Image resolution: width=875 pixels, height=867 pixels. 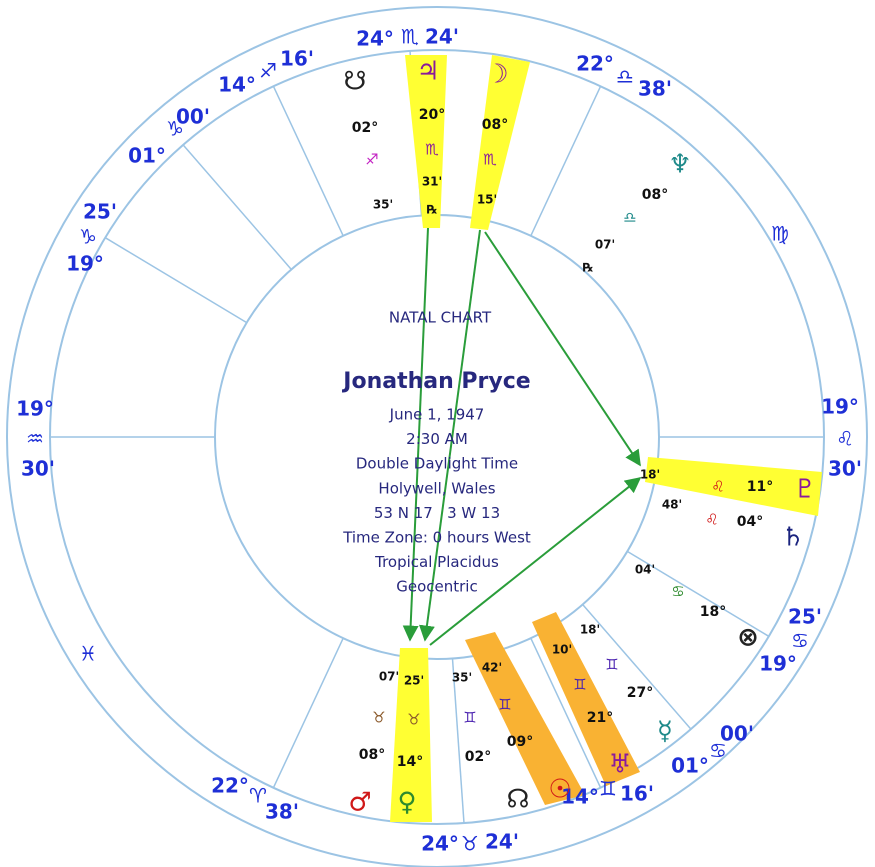 I want to click on cusp-sign: ♏, so click(x=410, y=37).